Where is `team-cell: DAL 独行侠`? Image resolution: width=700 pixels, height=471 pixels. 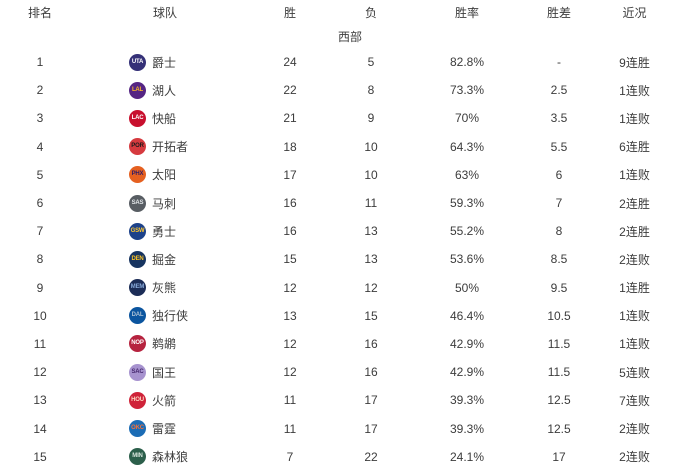 team-cell: DAL 独行侠 is located at coordinates (165, 316).